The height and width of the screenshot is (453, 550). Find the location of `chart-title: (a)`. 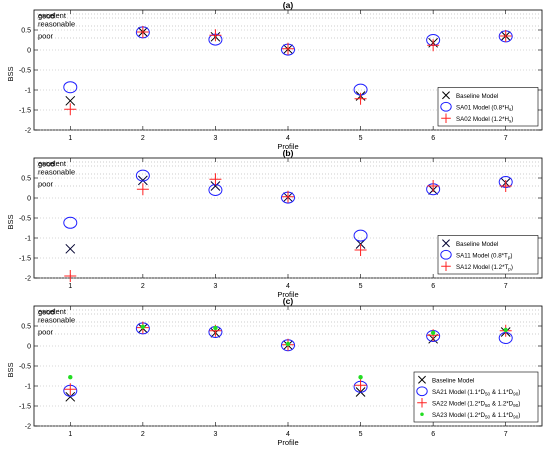

chart-title: (a) is located at coordinates (288, 5).